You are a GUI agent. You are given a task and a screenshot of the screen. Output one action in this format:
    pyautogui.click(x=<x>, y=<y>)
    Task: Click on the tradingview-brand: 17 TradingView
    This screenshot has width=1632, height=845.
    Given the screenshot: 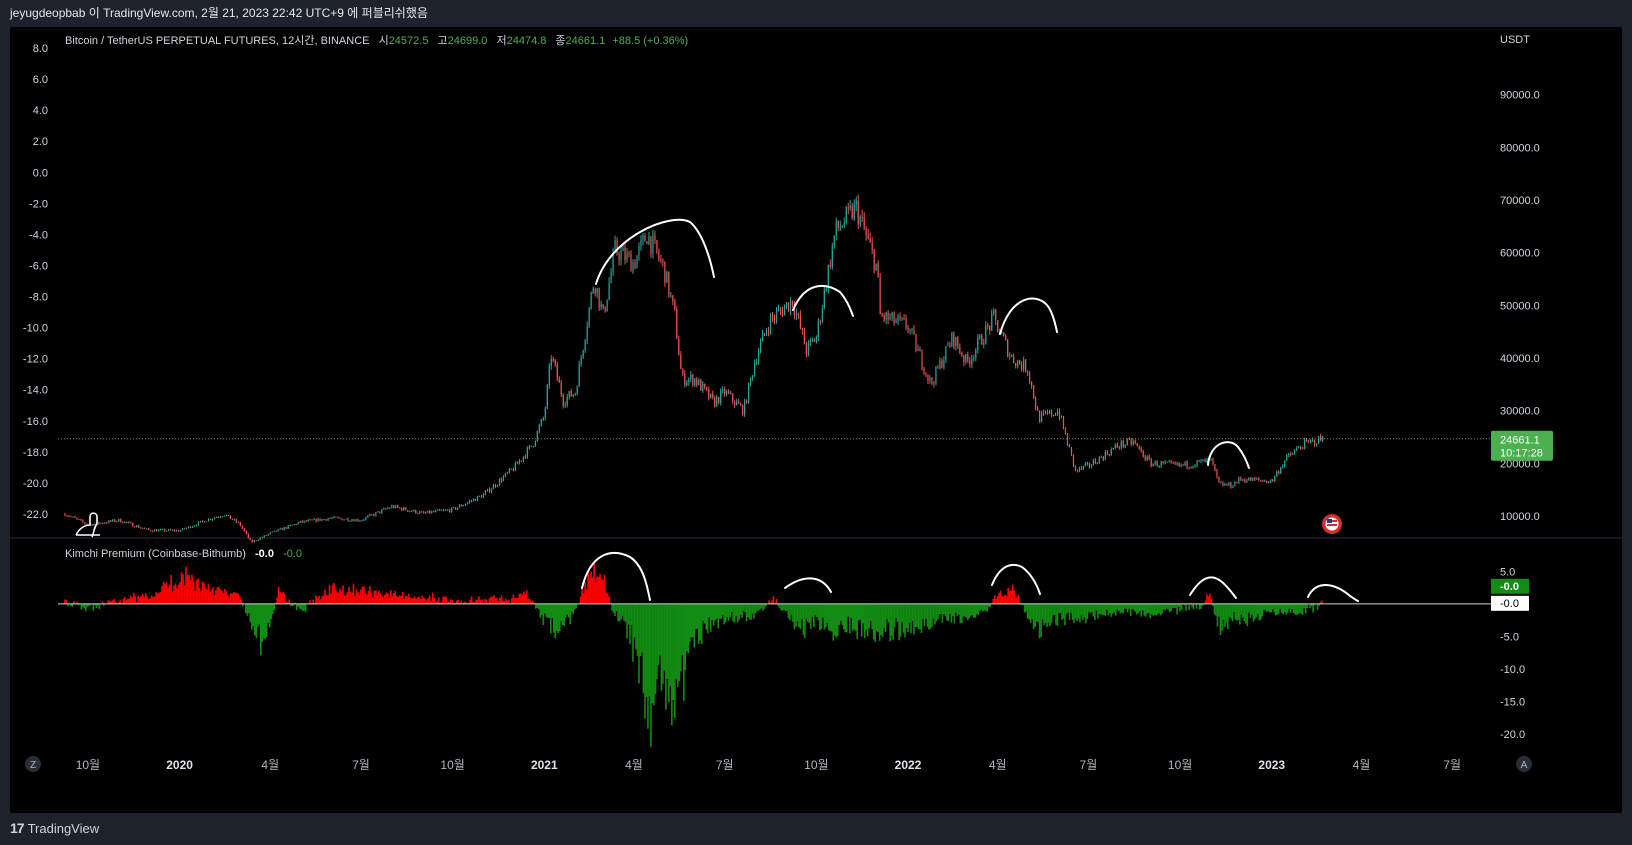 What is the action you would take?
    pyautogui.click(x=54, y=828)
    